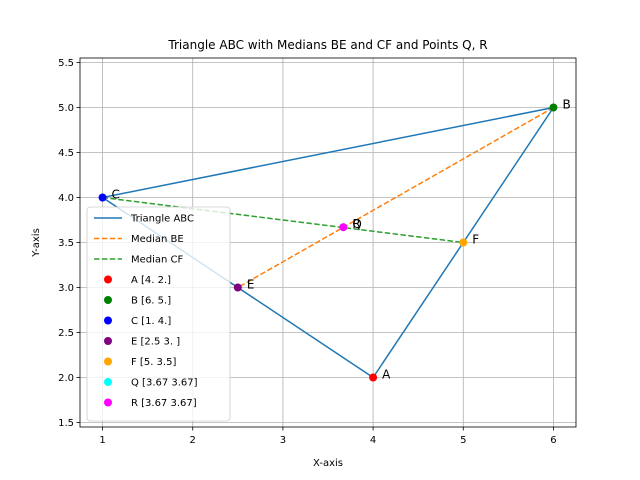 This screenshot has height=480, width=640. Describe the element at coordinates (66, 378) in the screenshot. I see `y-tick-label: 2.0` at that location.